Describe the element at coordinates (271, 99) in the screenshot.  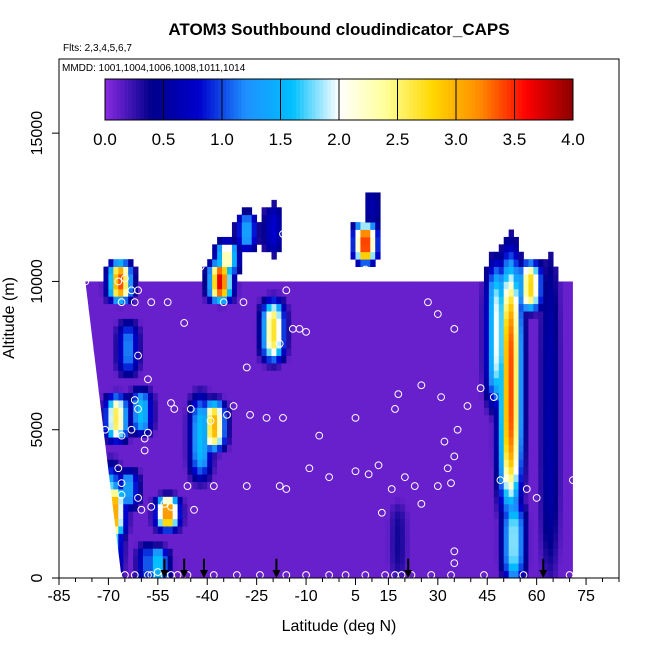
I see `colorbar-swatch` at that location.